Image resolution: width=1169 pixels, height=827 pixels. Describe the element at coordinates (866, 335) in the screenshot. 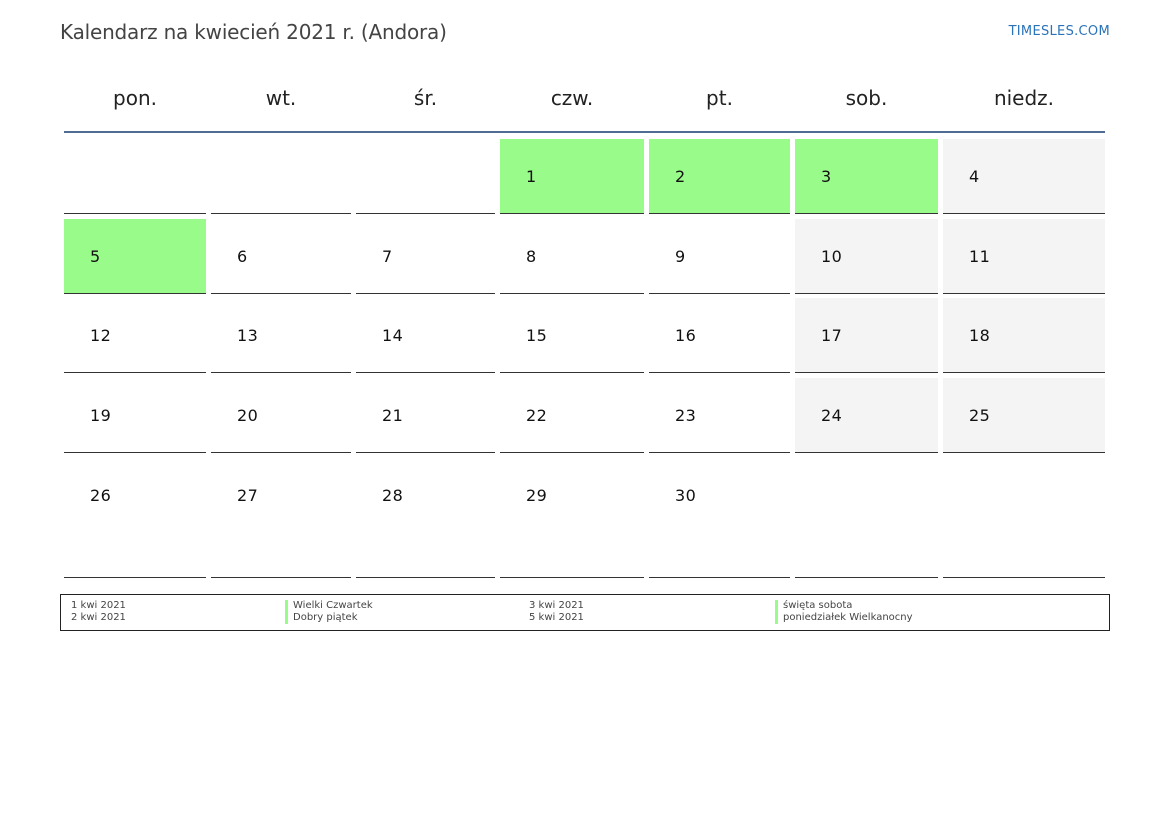

I see `calendar-day-17: 17` at that location.